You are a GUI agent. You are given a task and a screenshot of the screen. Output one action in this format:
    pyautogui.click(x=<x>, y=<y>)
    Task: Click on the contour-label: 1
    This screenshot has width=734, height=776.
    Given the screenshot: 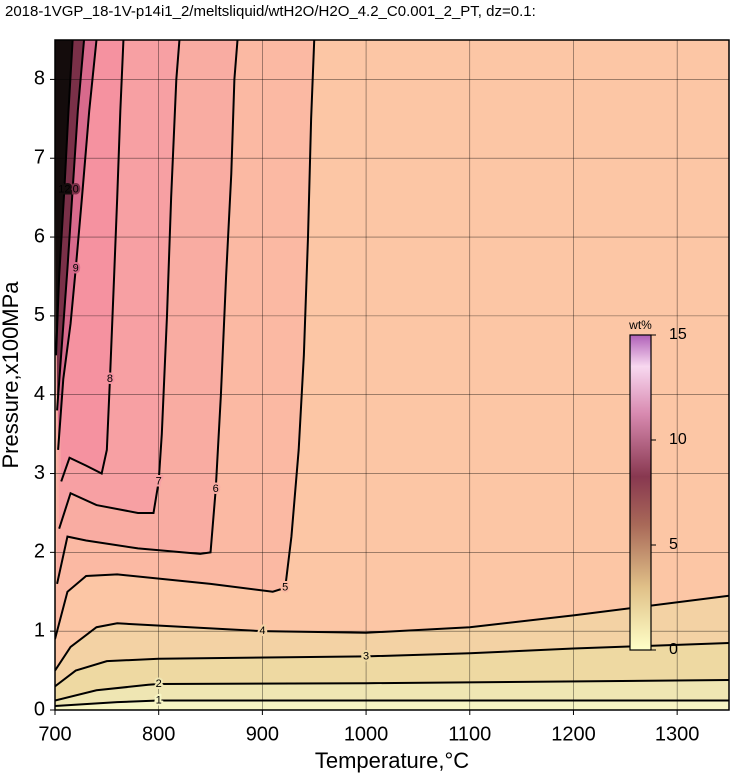 What is the action you would take?
    pyautogui.click(x=159, y=700)
    